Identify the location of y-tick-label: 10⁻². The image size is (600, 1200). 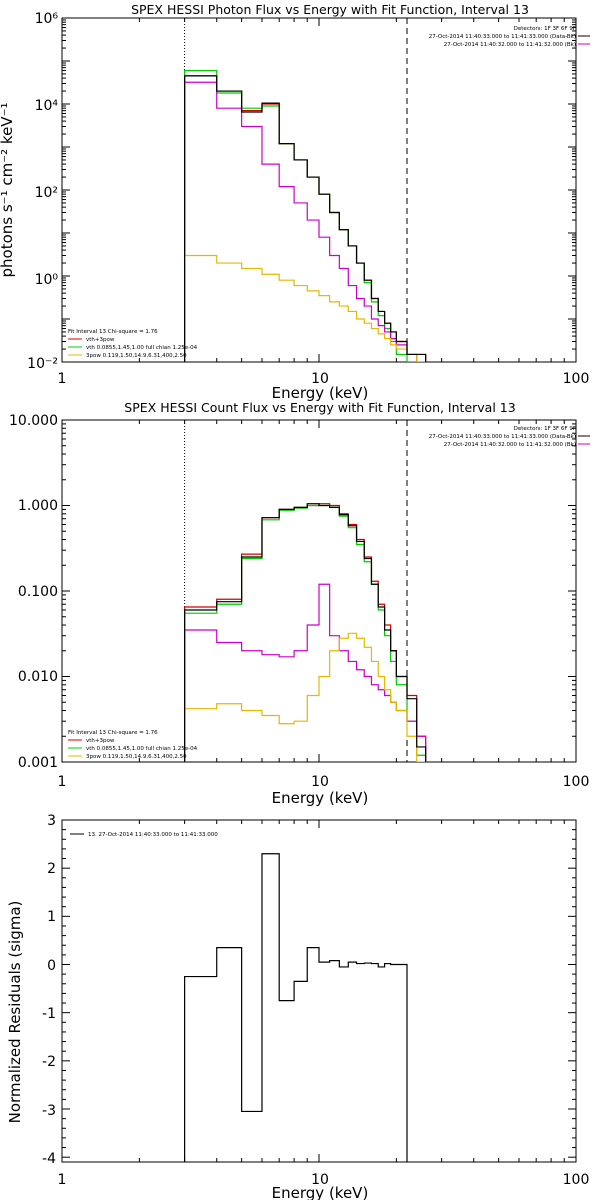
(42, 364).